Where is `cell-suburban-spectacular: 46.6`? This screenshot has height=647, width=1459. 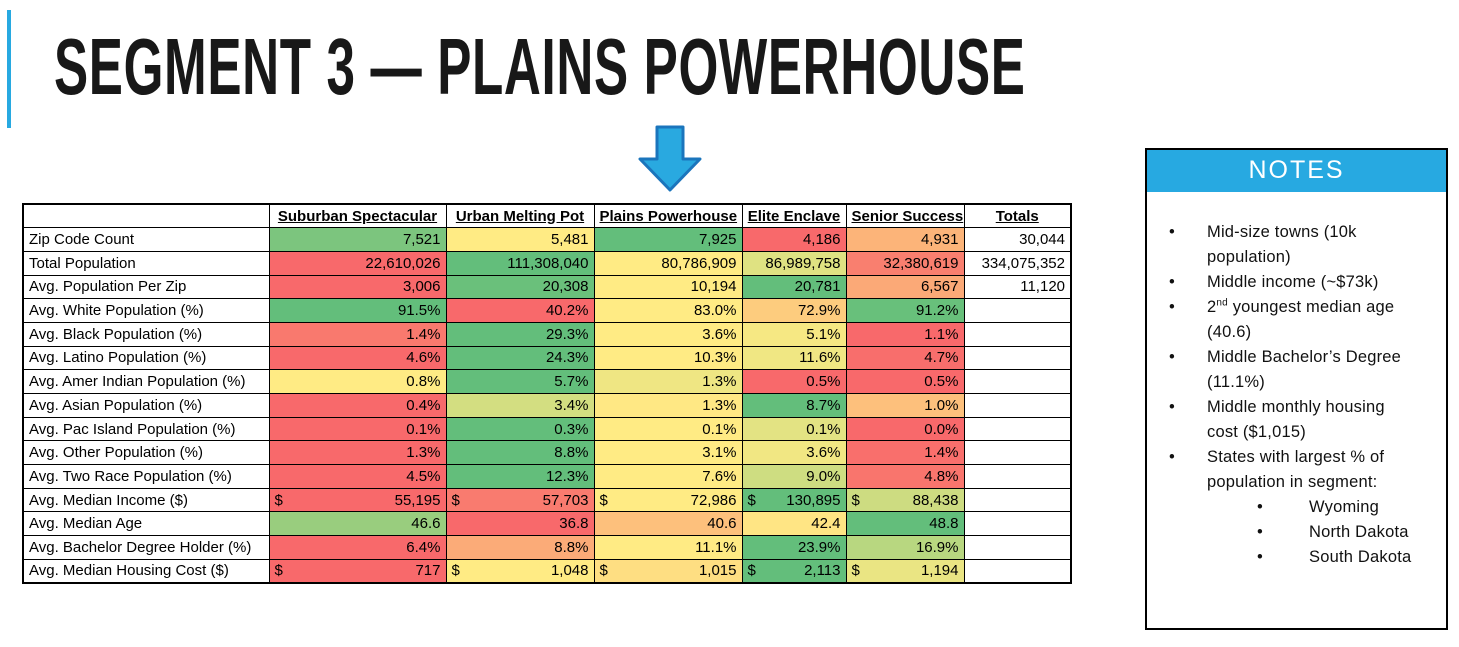
cell-suburban-spectacular: 46.6 is located at coordinates (357, 524).